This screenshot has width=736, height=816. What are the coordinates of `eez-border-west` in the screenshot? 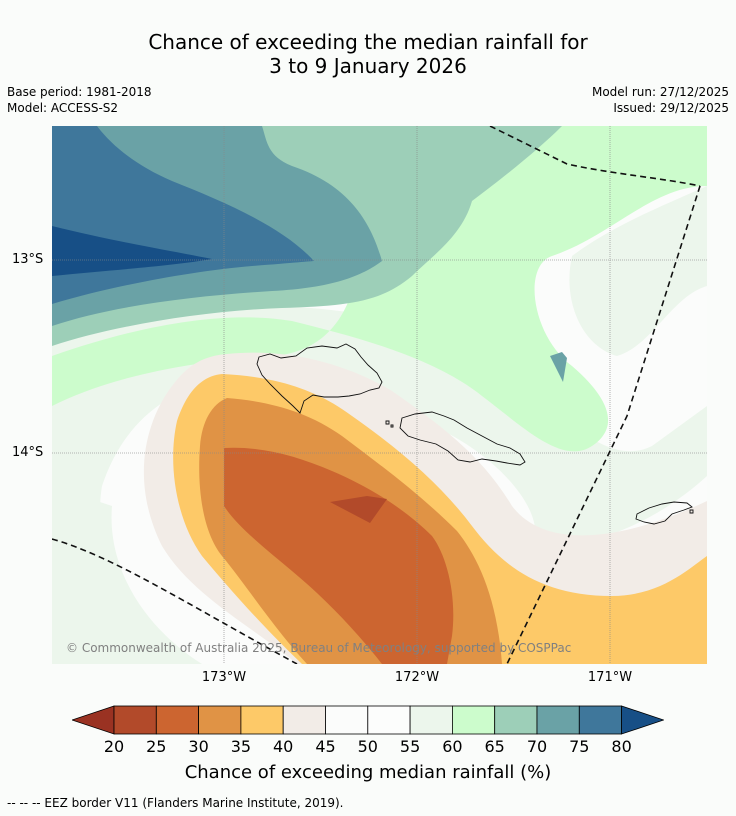 It's located at (175, 601).